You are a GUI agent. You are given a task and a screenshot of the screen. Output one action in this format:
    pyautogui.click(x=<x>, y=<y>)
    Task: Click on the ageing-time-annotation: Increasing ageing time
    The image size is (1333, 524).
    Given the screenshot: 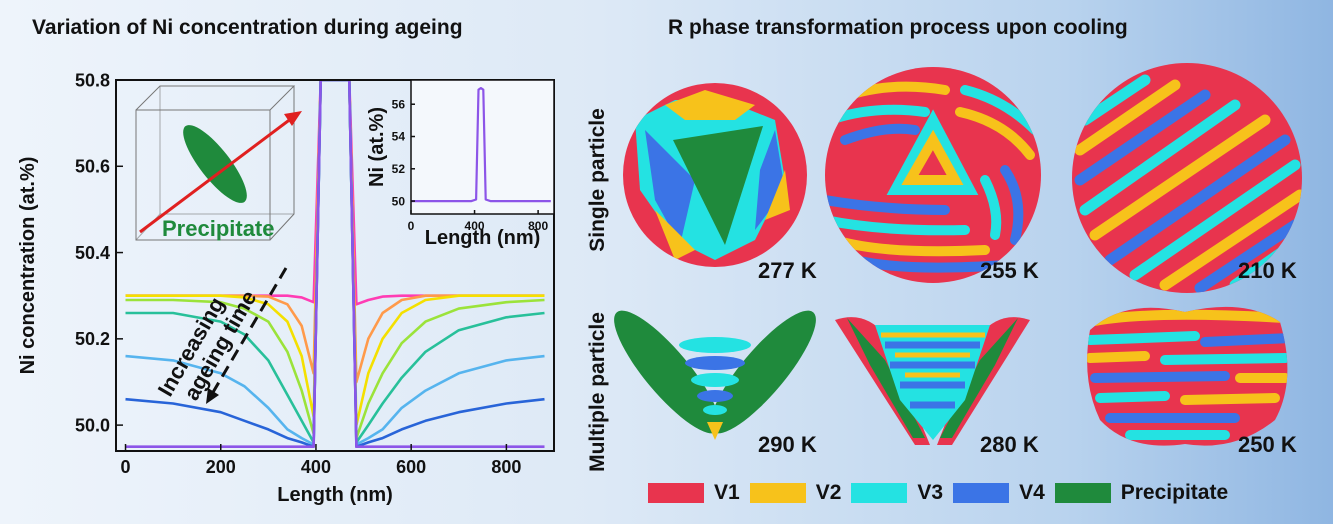 What is the action you would take?
    pyautogui.click(x=220, y=336)
    